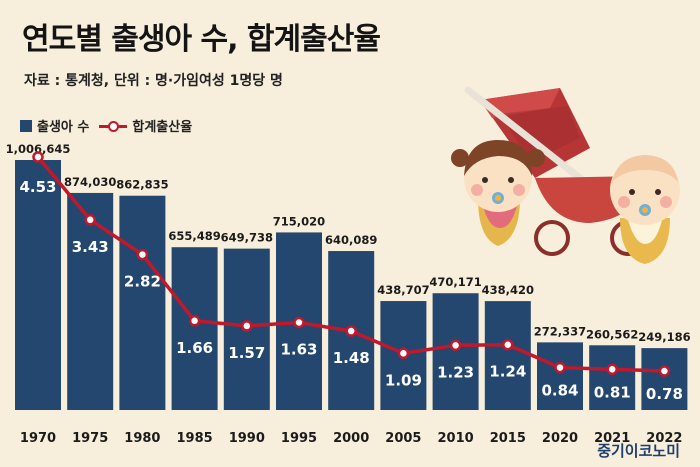 This screenshot has height=467, width=700. I want to click on line-label-2022: 0.78, so click(664, 394).